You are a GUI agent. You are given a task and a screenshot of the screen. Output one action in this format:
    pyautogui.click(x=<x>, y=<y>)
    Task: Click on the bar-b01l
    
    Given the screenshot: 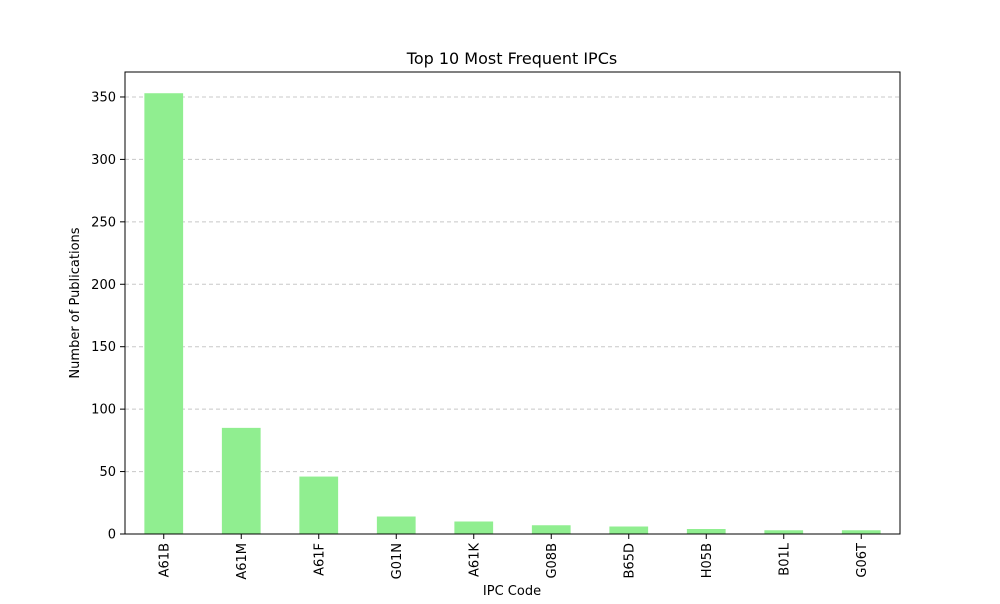 What is the action you would take?
    pyautogui.click(x=783, y=532)
    